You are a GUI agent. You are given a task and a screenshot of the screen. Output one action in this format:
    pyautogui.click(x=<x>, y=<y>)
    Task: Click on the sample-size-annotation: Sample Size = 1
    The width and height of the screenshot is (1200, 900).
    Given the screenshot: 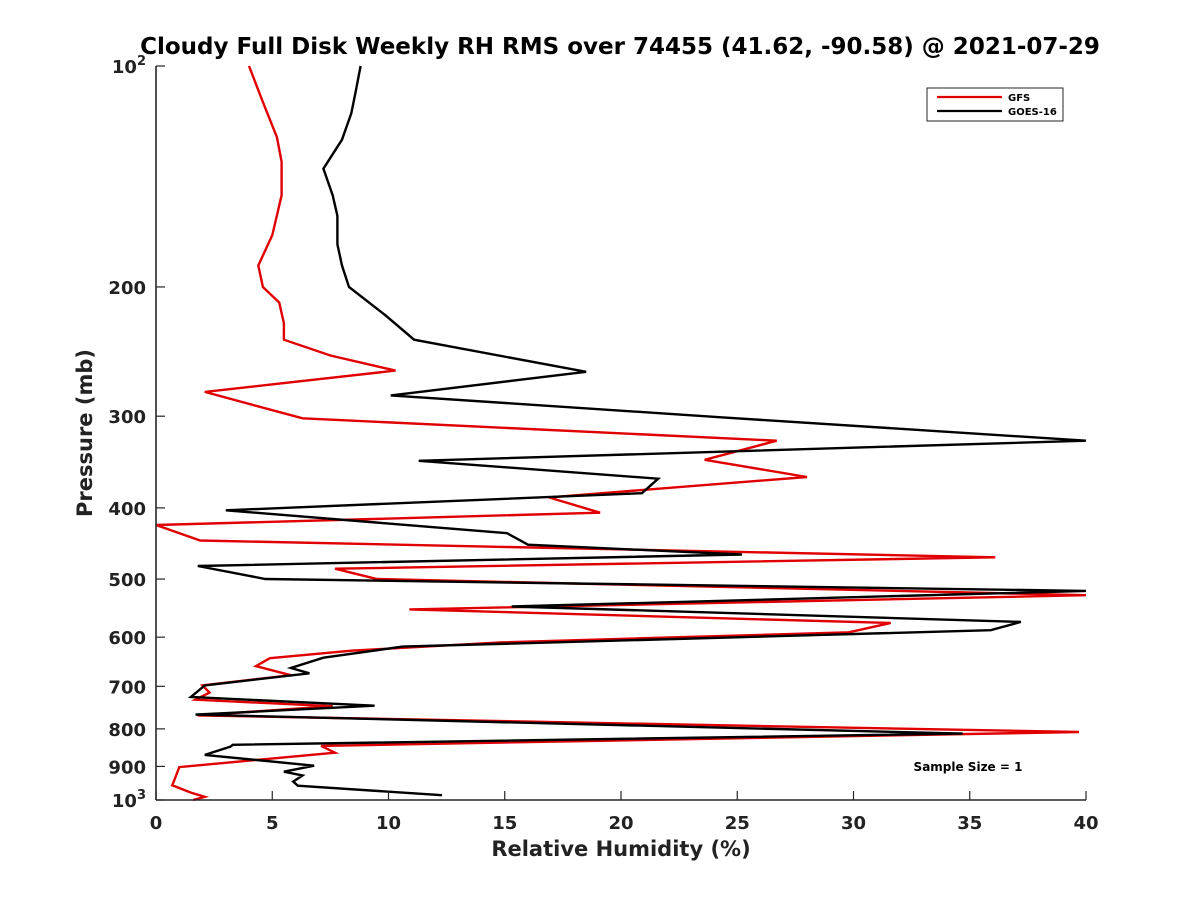 What is the action you would take?
    pyautogui.click(x=968, y=767)
    